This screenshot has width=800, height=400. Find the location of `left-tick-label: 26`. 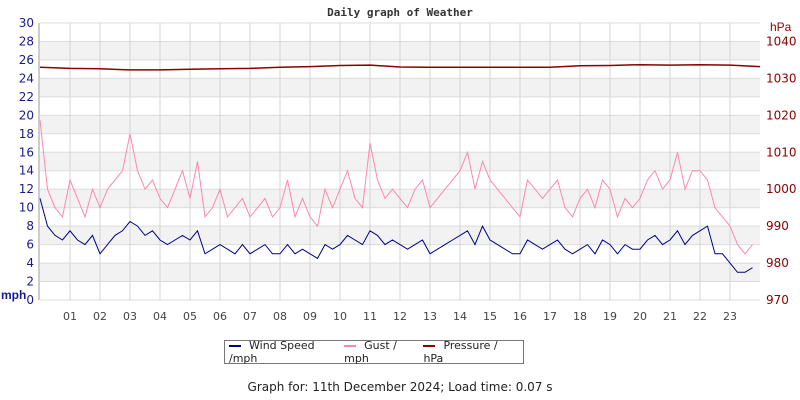

left-tick-label: 26 is located at coordinates (26, 60).